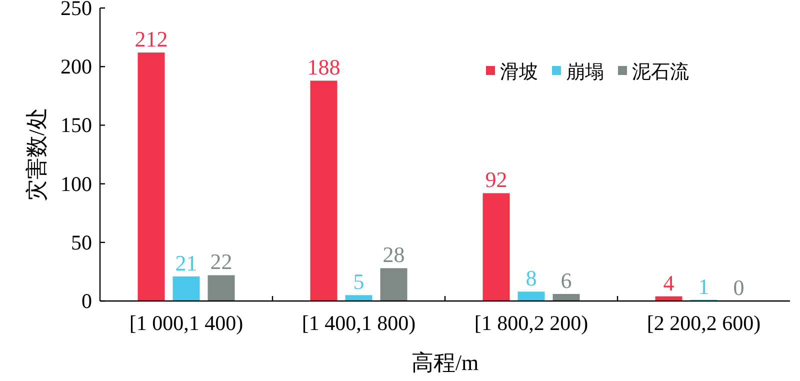 The image size is (800, 381). What do you see at coordinates (221, 261) in the screenshot?
I see `data-label: 22` at bounding box center [221, 261].